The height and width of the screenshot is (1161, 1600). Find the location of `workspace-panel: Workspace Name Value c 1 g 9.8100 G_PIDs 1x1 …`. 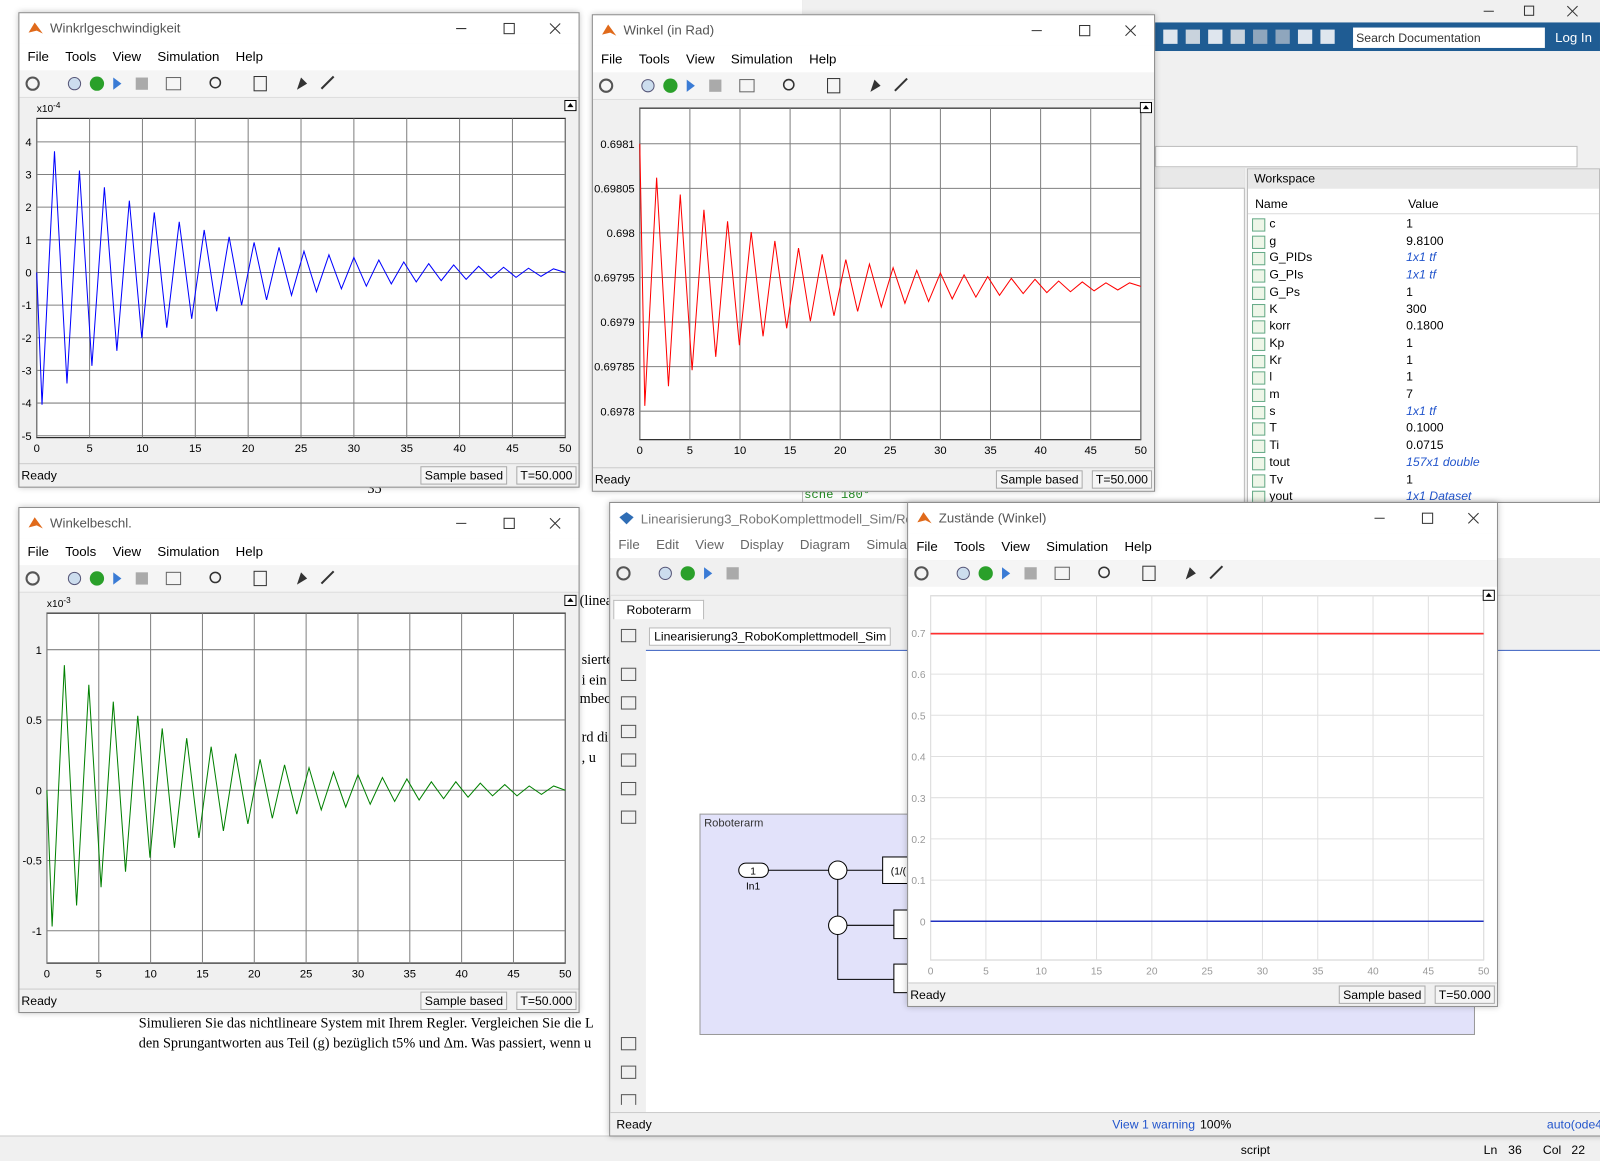

workspace-panel: Workspace Name Value c 1 g 9.8100 G_PIDs 1x1 … is located at coordinates (1423, 336).